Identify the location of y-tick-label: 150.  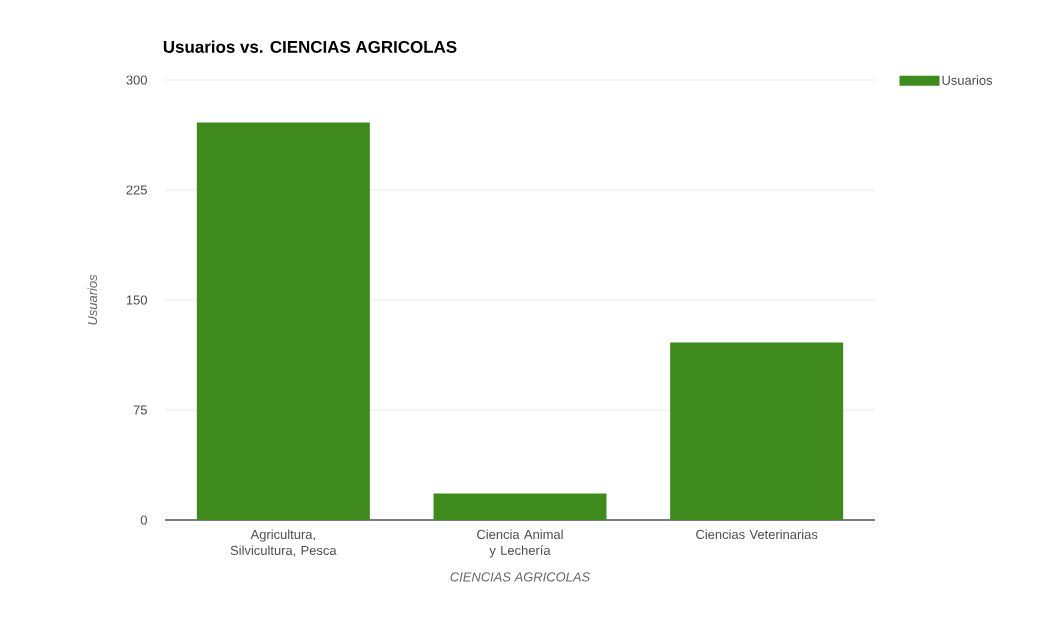
(136, 300).